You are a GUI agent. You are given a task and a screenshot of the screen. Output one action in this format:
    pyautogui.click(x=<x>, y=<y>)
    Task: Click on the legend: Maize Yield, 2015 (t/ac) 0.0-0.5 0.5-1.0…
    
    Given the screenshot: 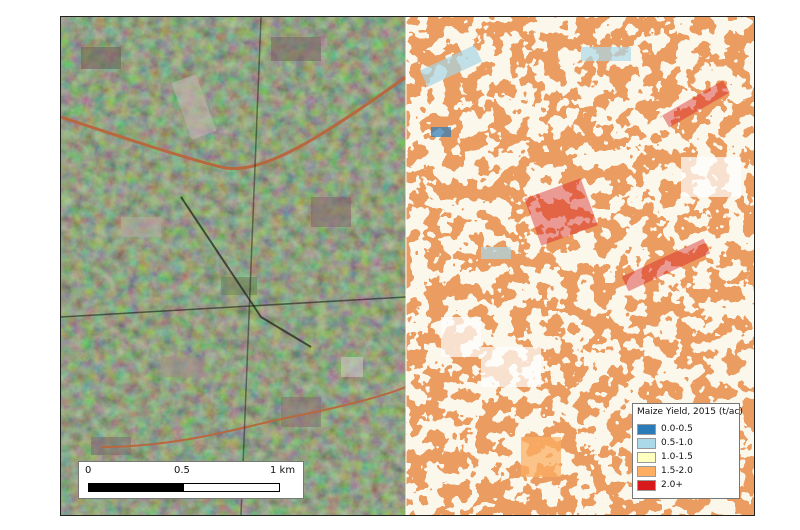 What is the action you would take?
    pyautogui.click(x=687, y=451)
    